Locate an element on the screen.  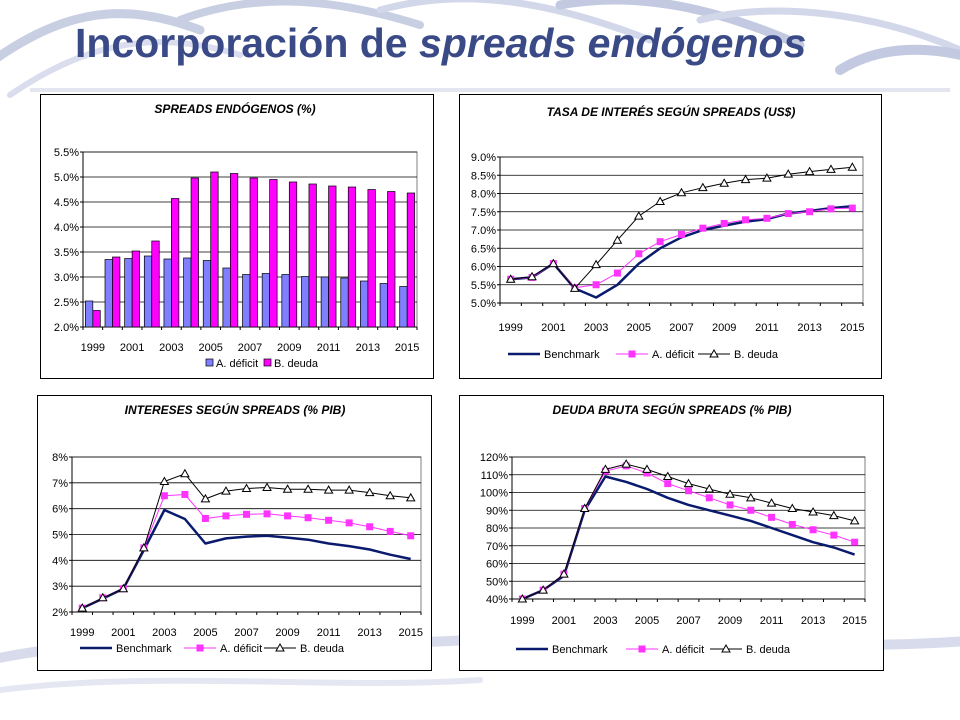
deuda-legend-label: B. deuda is located at coordinates (768, 650).